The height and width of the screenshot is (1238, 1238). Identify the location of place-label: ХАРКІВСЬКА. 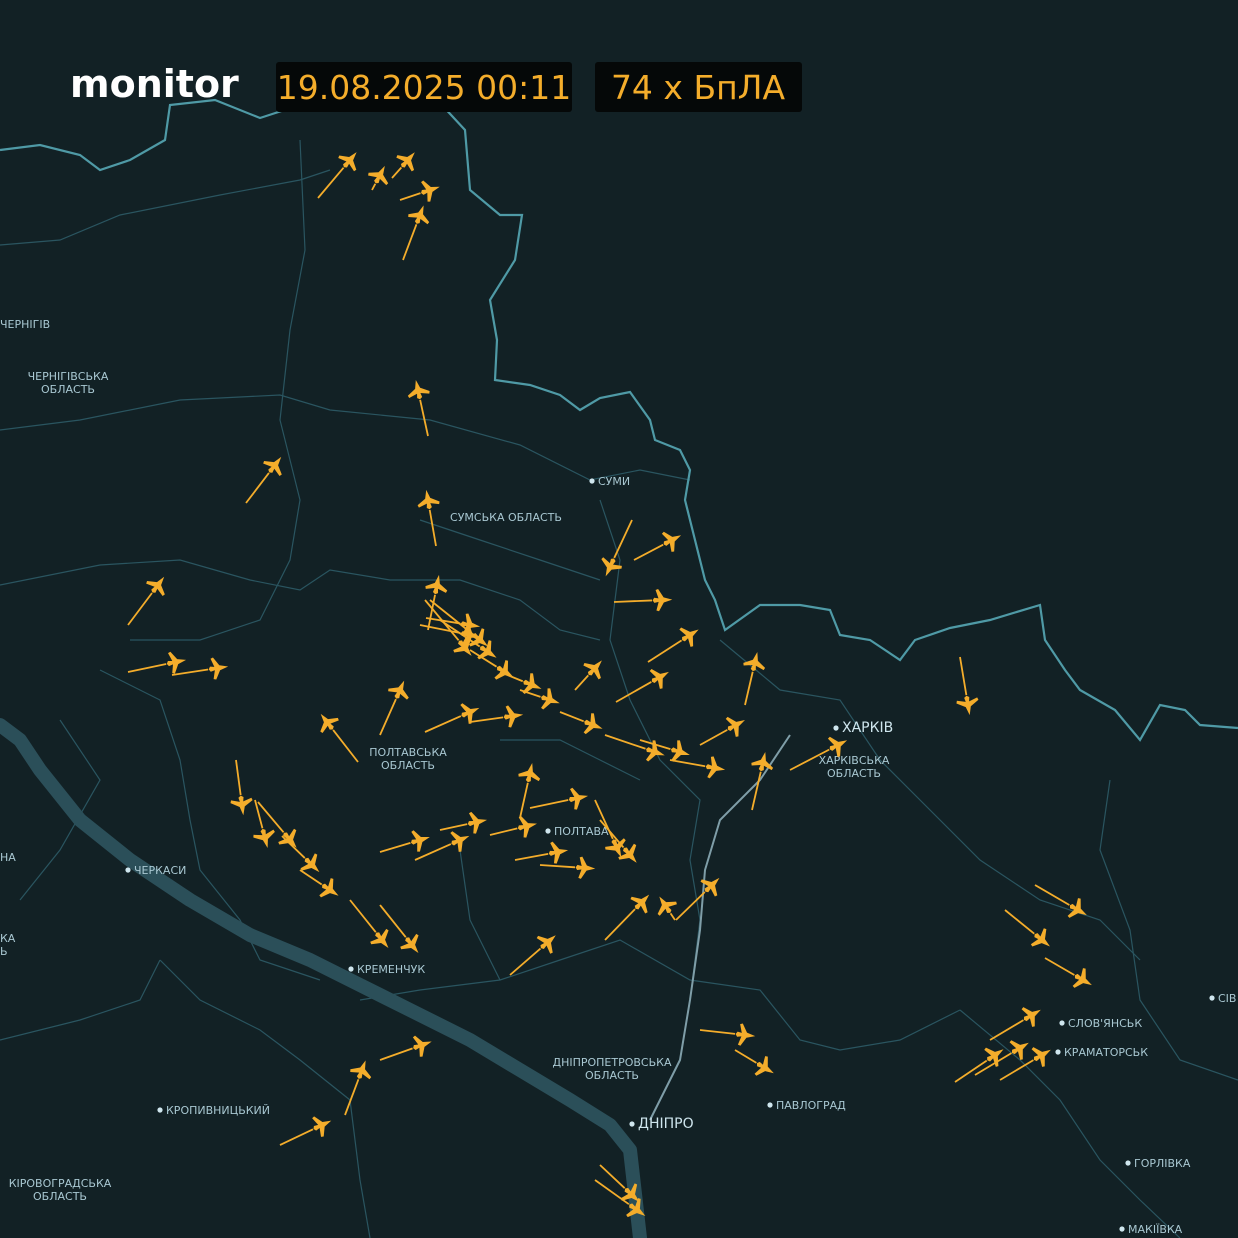
(854, 760).